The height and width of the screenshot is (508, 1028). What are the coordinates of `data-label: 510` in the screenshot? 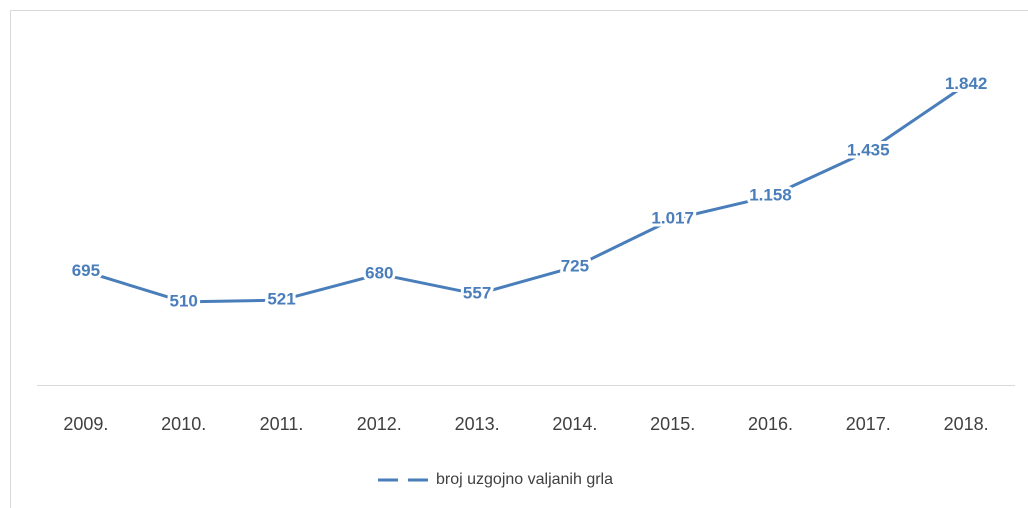 It's located at (184, 300).